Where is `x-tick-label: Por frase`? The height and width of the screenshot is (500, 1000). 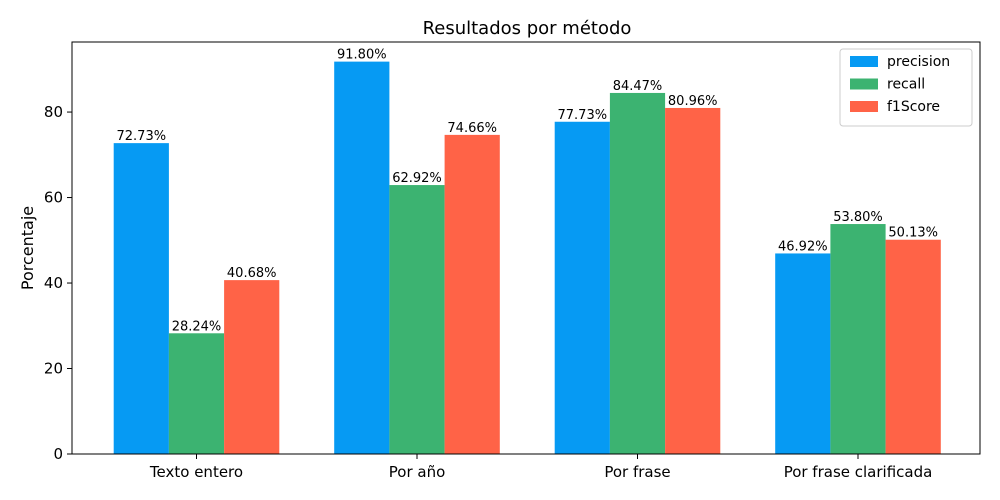 x-tick-label: Por frase is located at coordinates (637, 472).